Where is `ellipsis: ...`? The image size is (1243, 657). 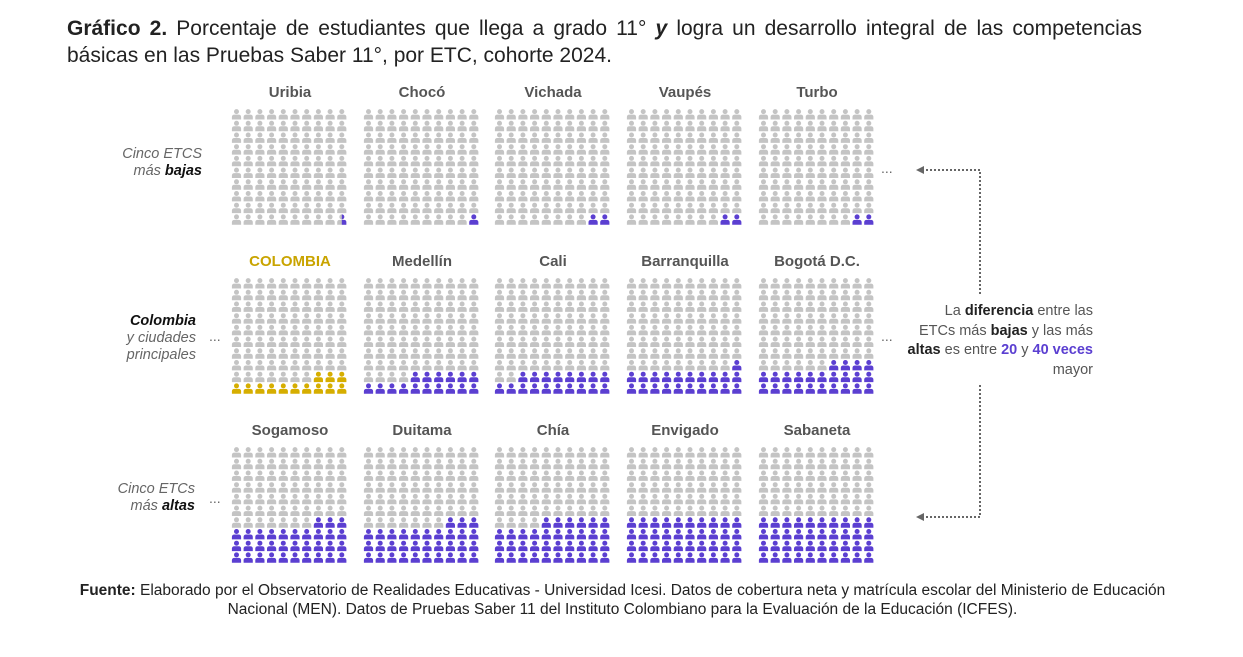 ellipsis: ... is located at coordinates (887, 168).